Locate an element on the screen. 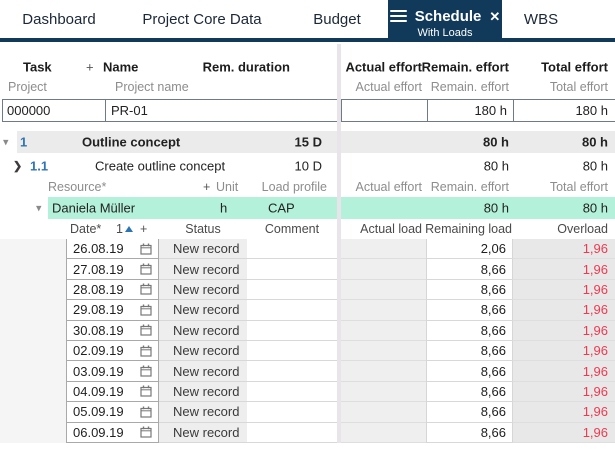 The image size is (615, 449). project-id-field: 000000 is located at coordinates (55, 110).